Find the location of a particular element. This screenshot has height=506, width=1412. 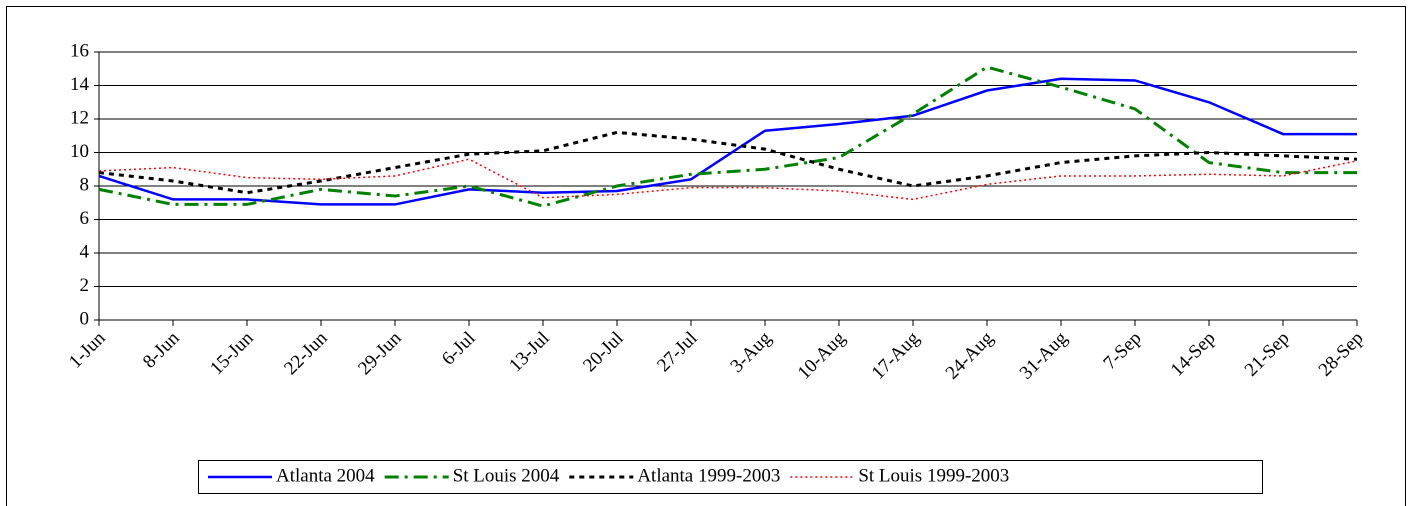

y-tick-label: 2 is located at coordinates (85, 285).